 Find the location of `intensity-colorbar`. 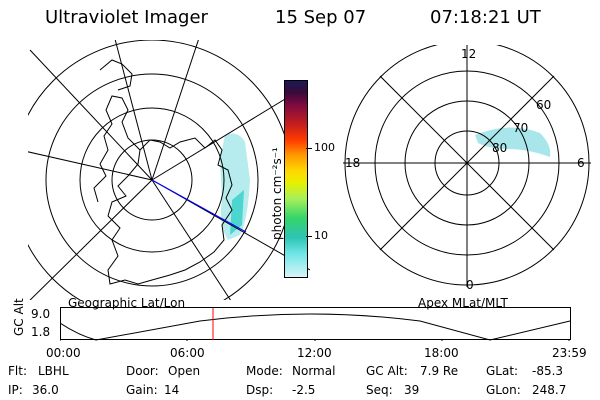

intensity-colorbar is located at coordinates (296, 179).